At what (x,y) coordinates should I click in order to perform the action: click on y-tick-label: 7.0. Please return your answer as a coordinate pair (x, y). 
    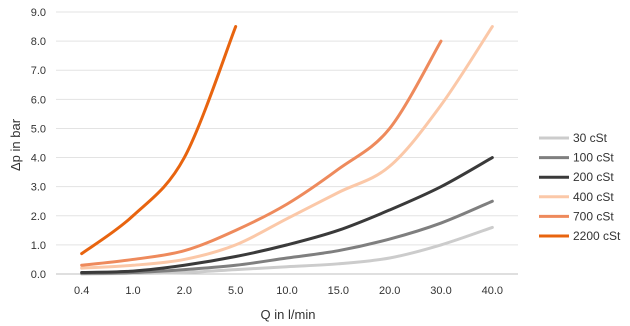
    Looking at the image, I should click on (38, 71).